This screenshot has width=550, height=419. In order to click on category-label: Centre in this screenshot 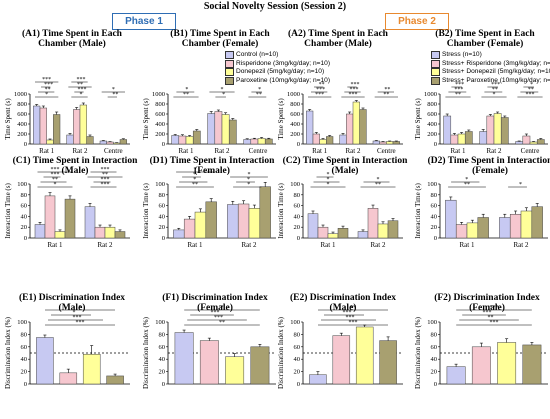, I will do `click(386, 151)`.